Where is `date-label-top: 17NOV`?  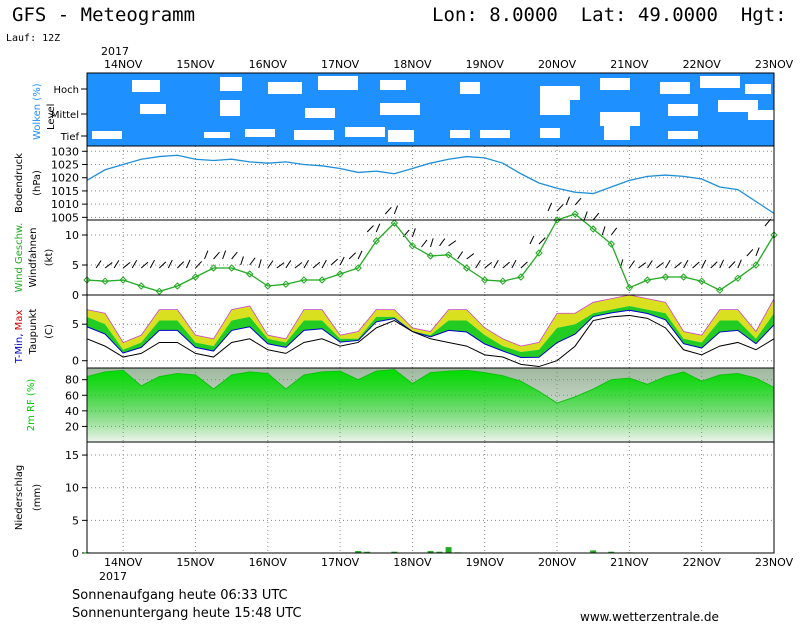
date-label-top: 17NOV is located at coordinates (340, 64).